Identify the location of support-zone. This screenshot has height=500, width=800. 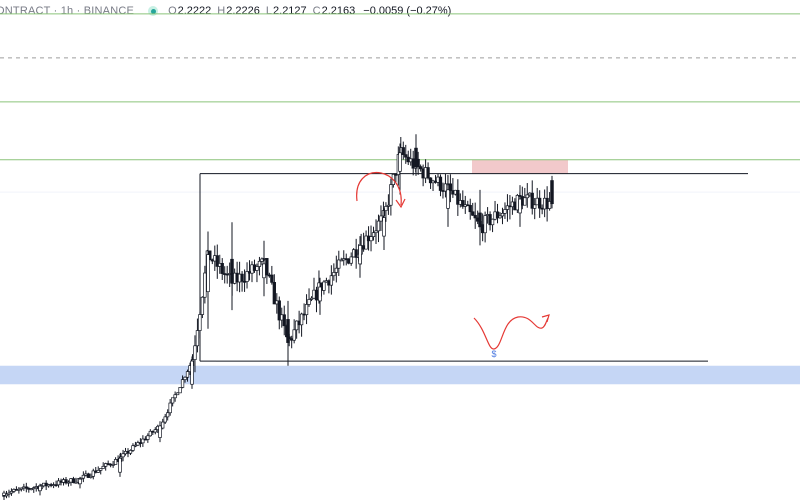
(400, 375).